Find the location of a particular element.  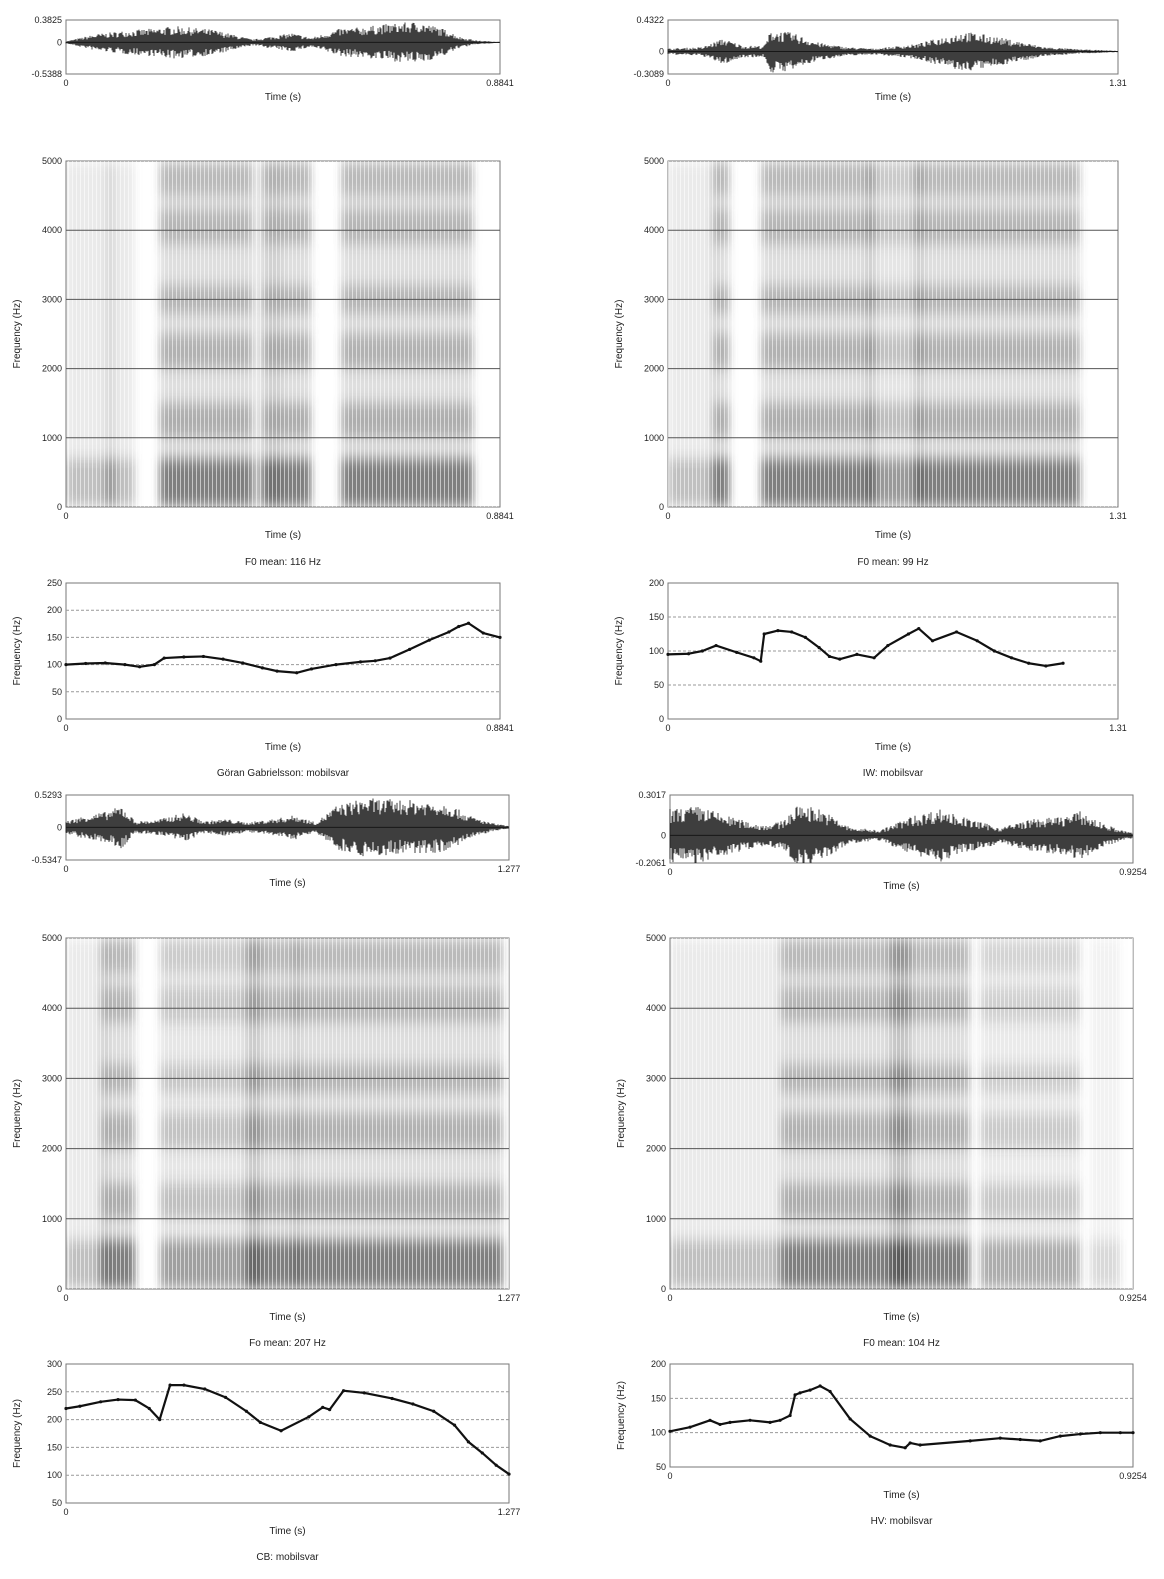

f0-mean-title: F0 mean: 116 Hz is located at coordinates (283, 562).